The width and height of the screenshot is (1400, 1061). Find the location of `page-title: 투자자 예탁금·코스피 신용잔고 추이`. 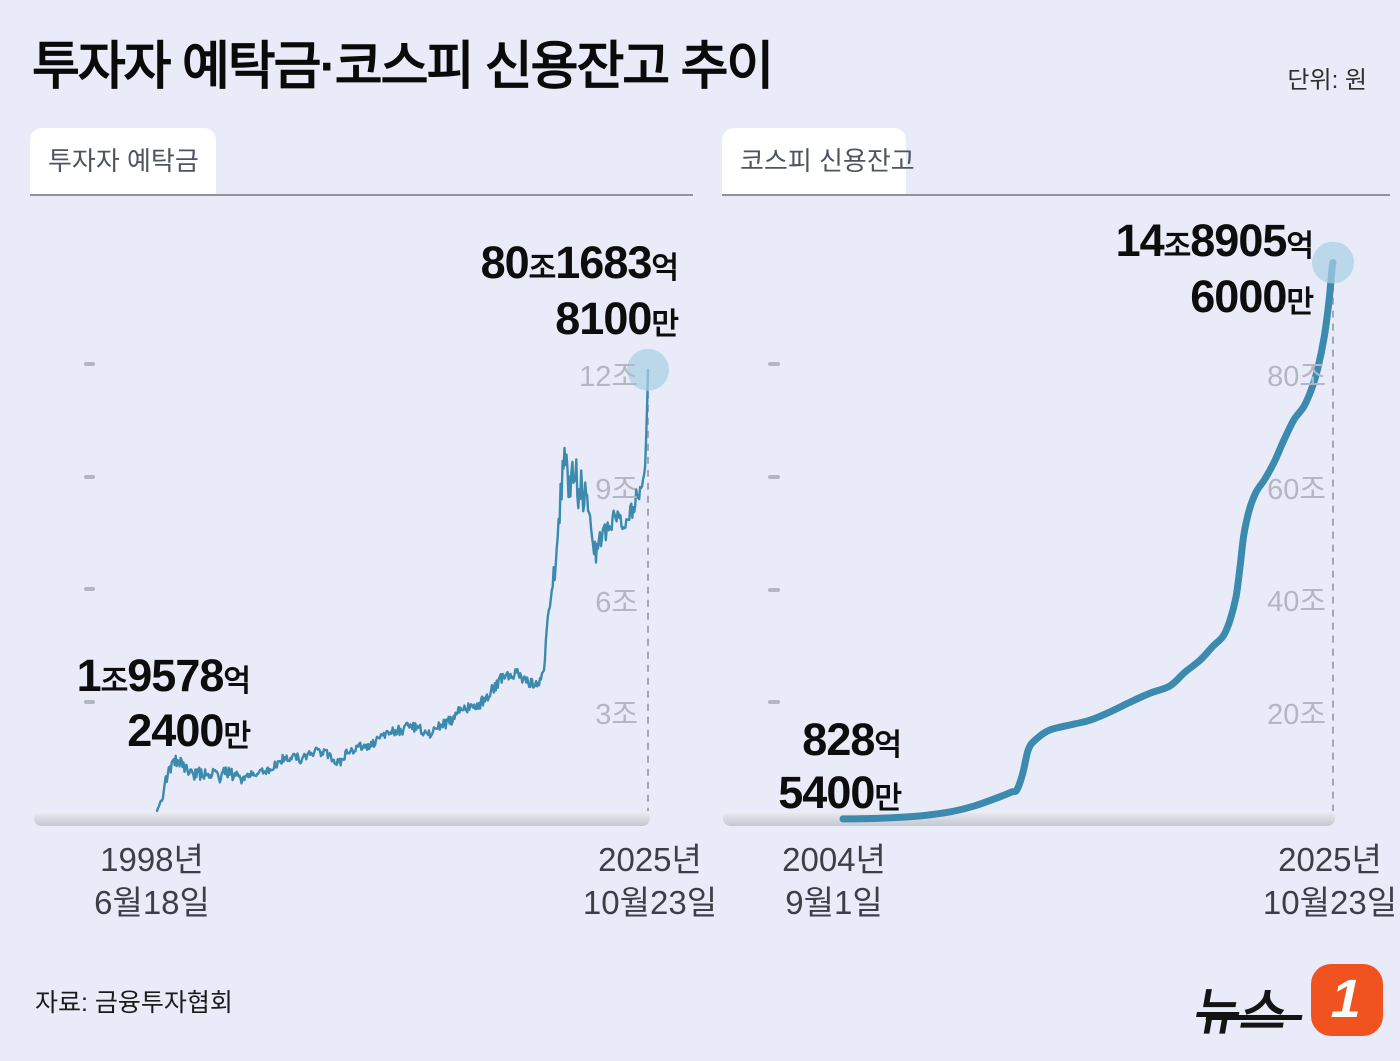

page-title: 투자자 예탁금·코스피 신용잔고 추이 is located at coordinates (403, 67).